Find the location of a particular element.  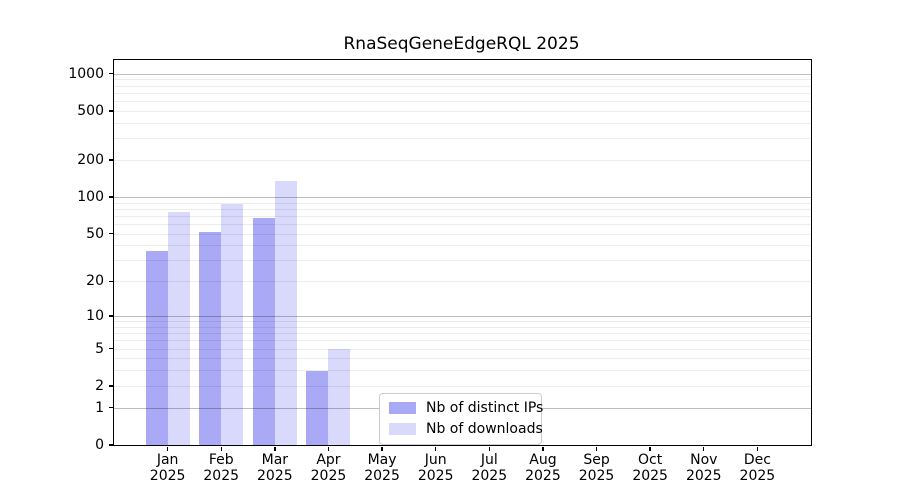

x-tick-month: Jul is located at coordinates (489, 460).